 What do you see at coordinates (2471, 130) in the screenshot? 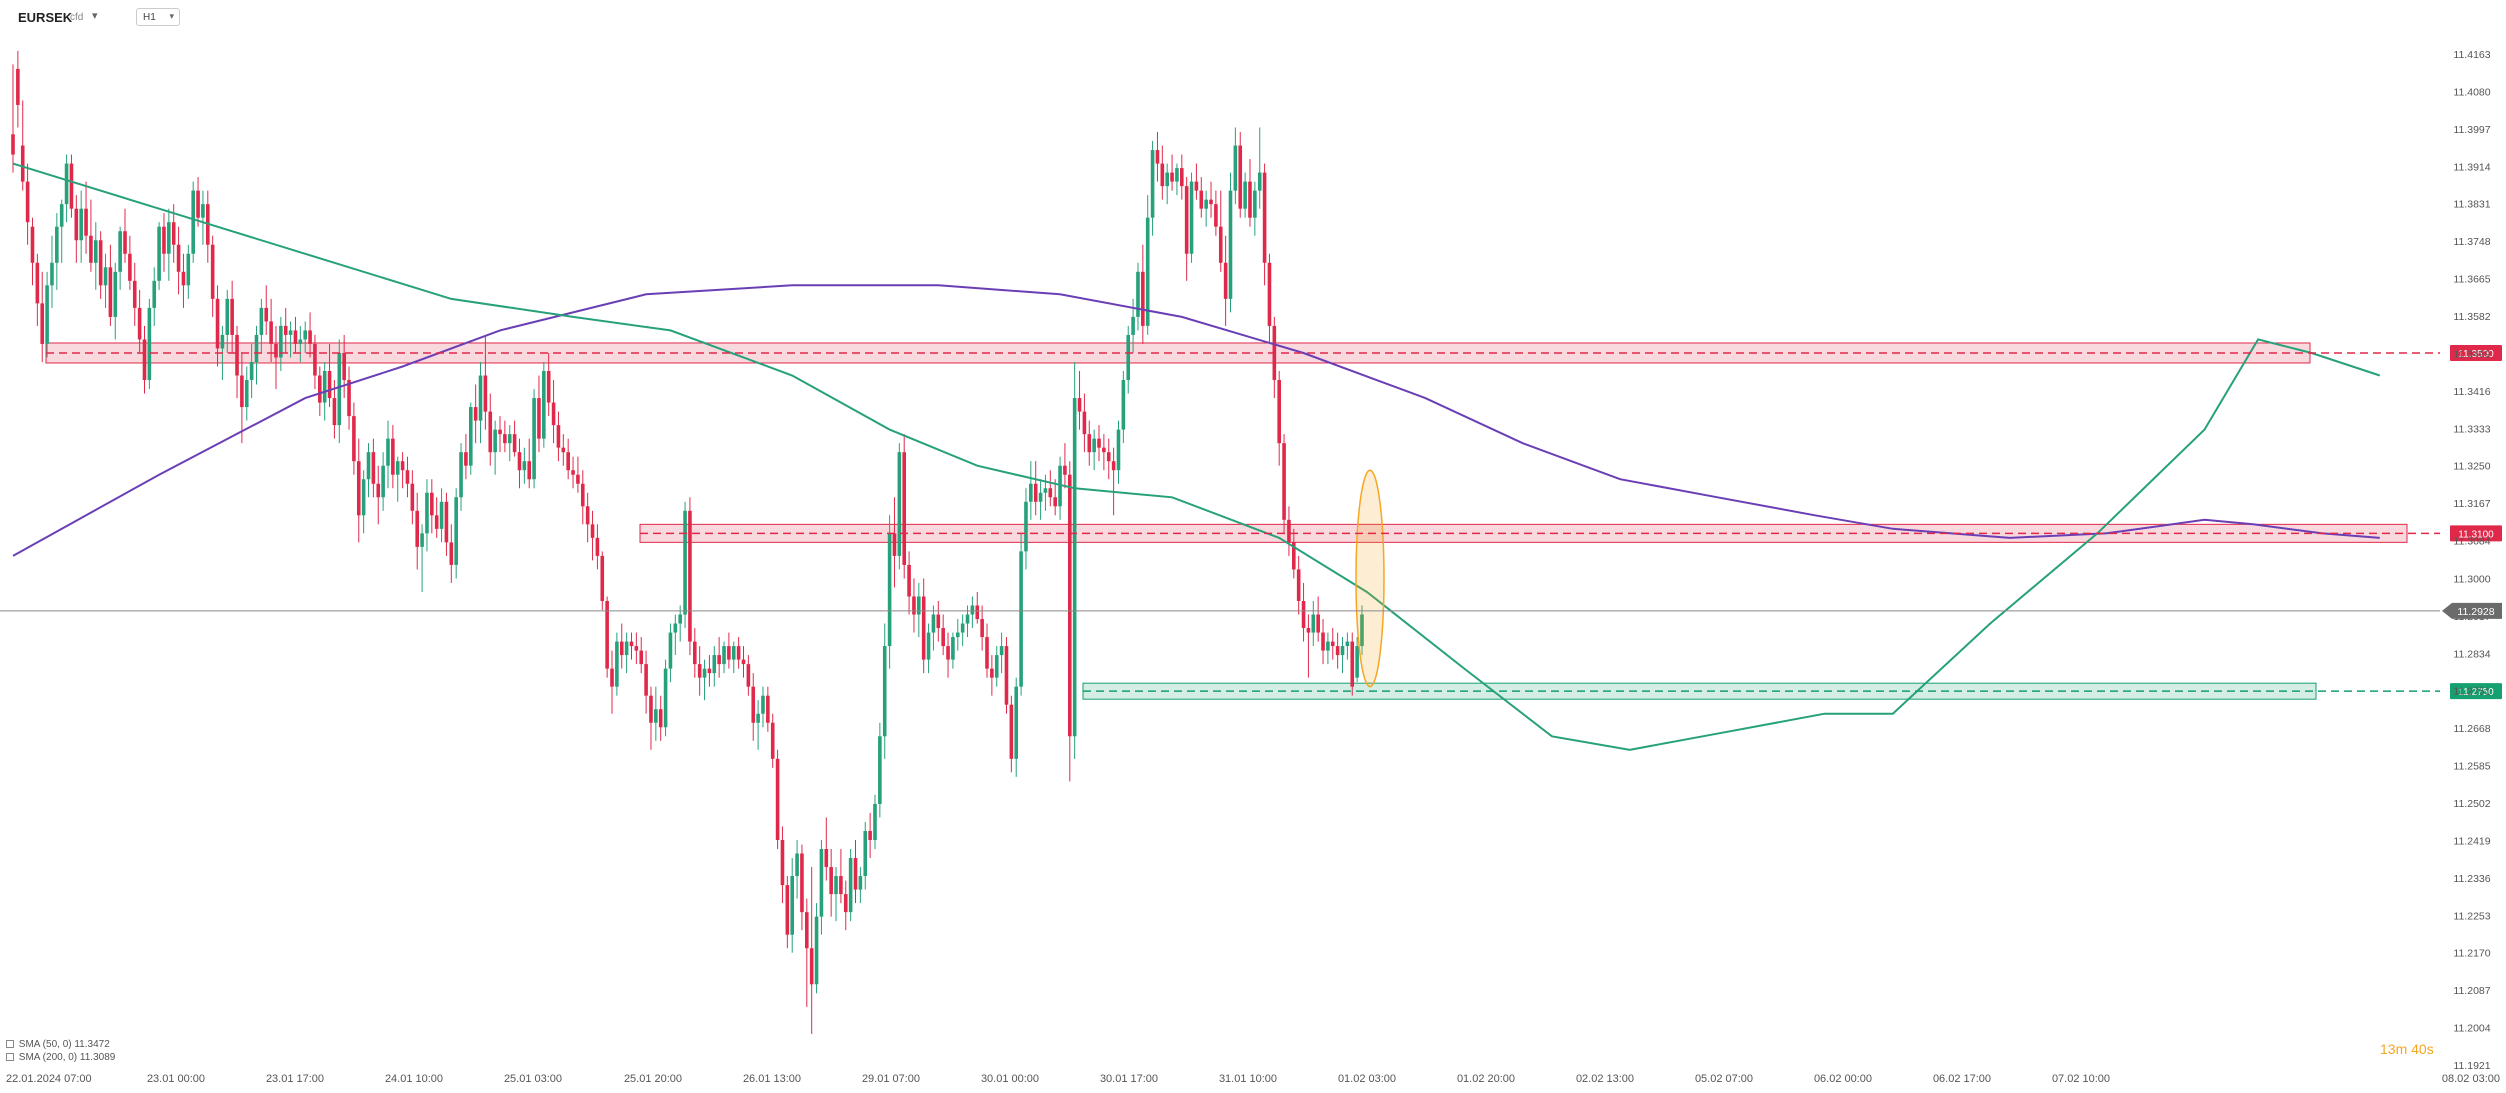
I see `y-tick-label: 11.3997` at bounding box center [2471, 130].